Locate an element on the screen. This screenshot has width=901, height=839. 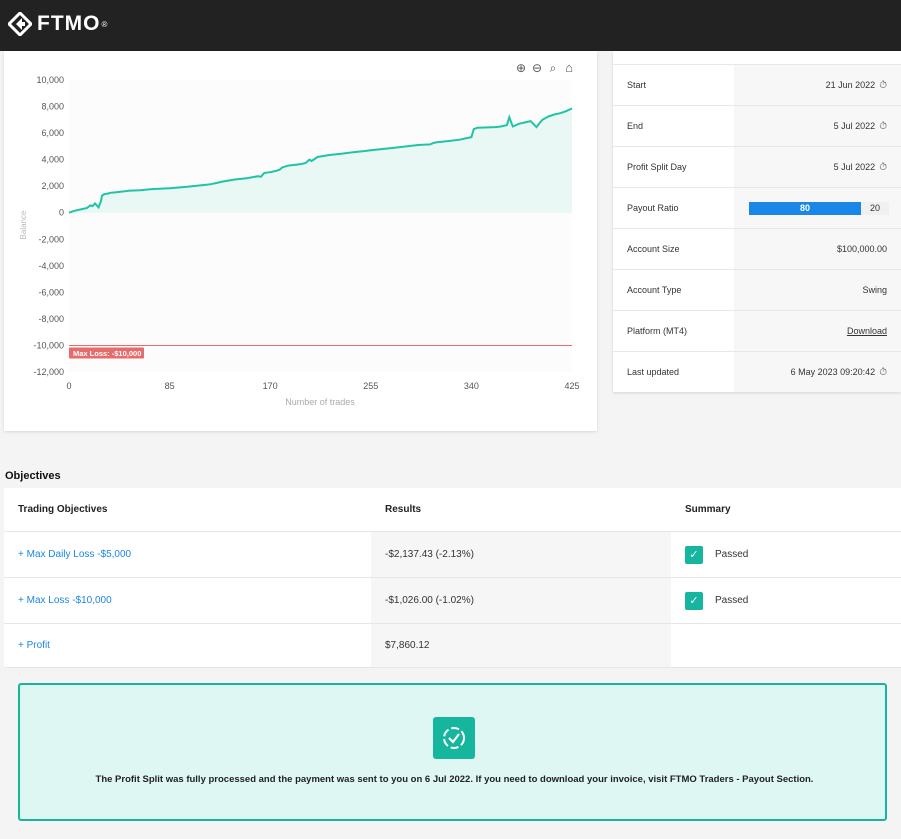
x-tick-label: 0 is located at coordinates (68, 386).